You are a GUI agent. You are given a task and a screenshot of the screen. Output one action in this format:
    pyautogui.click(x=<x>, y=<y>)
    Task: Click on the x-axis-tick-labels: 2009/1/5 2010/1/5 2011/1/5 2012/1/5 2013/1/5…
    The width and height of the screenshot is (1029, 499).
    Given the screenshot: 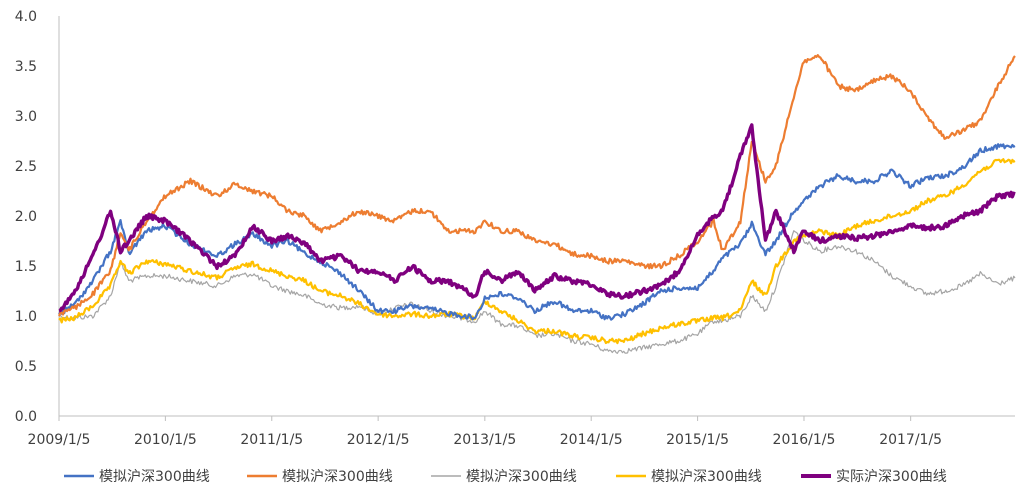 What is the action you would take?
    pyautogui.click(x=485, y=432)
    